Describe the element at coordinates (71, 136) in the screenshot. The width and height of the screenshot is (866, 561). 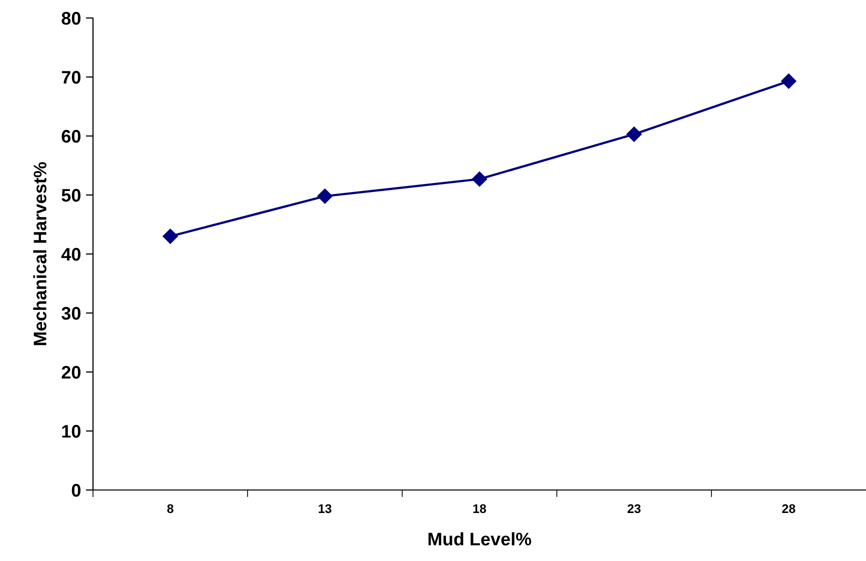
I see `y-tick-label: 60` at that location.